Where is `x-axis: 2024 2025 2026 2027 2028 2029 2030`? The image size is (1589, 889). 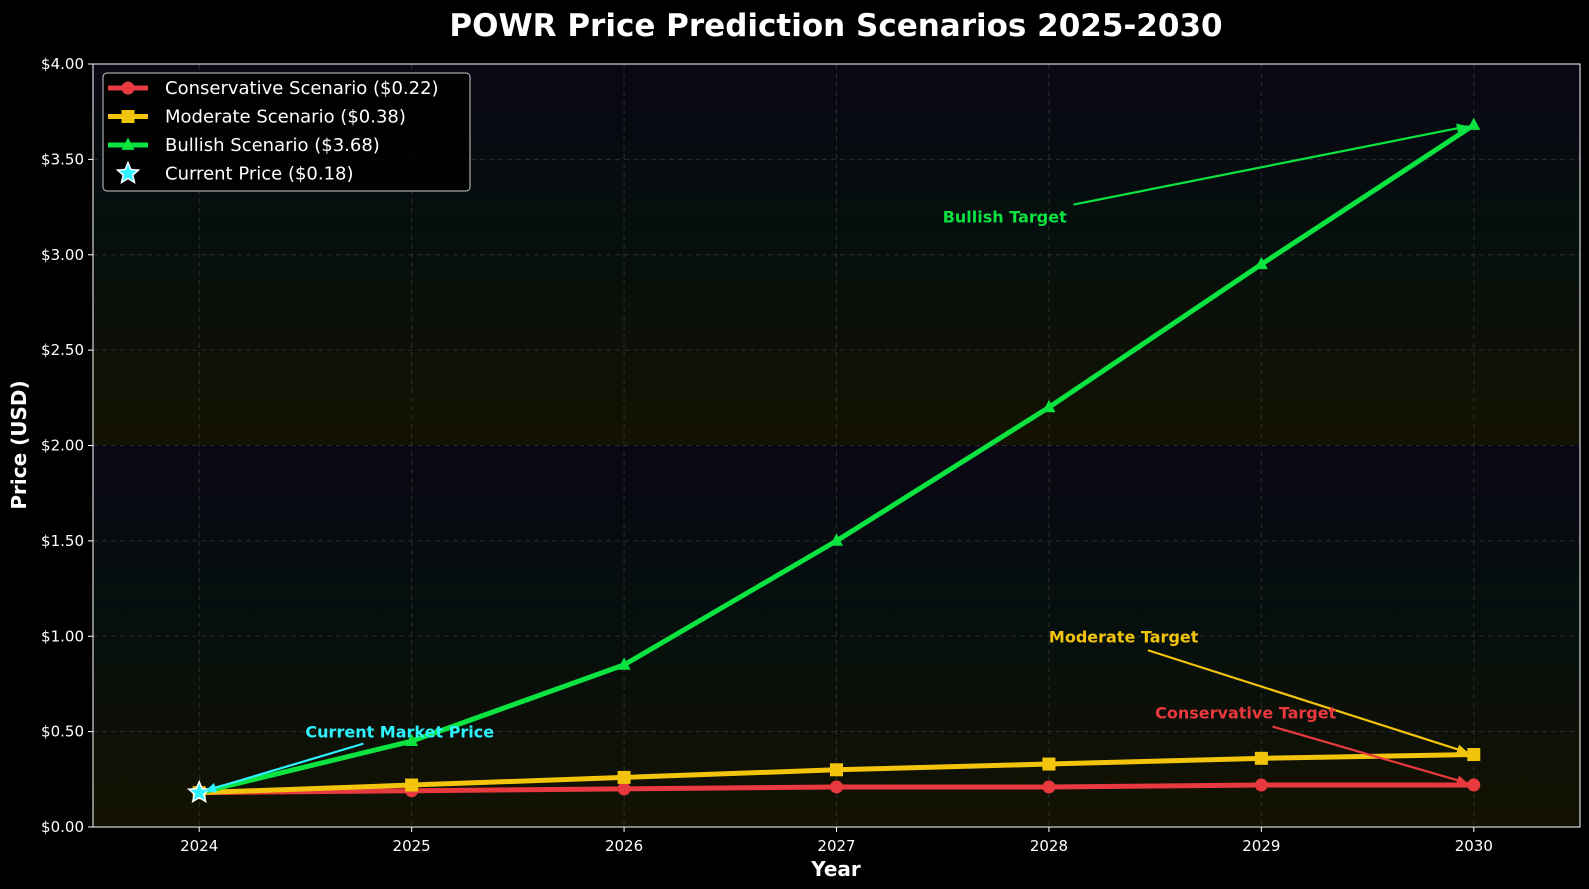
x-axis: 2024 2025 2026 2027 2028 2029 2030 is located at coordinates (836, 841).